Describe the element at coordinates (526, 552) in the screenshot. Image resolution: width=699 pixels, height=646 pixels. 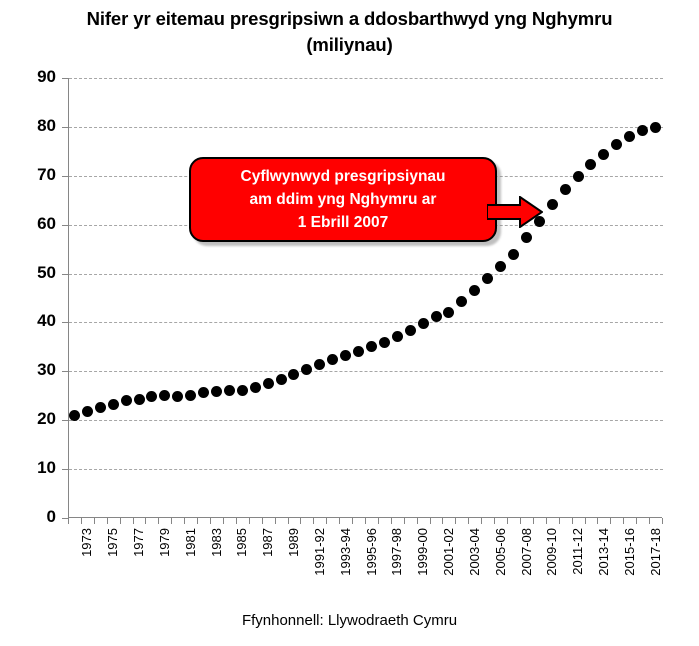
I see `x-axis-label: 2007-08` at that location.